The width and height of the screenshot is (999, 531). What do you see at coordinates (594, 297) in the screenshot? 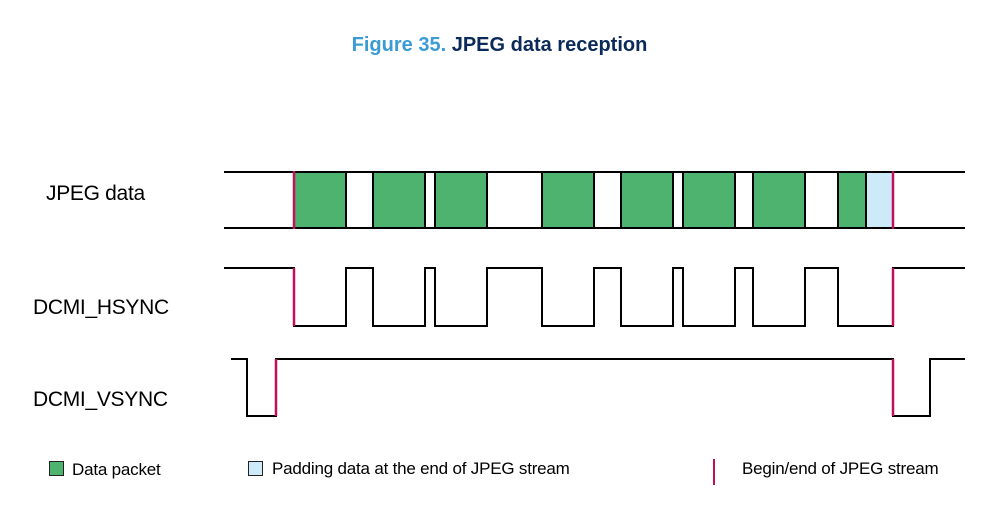
I see `hsync-waveform` at bounding box center [594, 297].